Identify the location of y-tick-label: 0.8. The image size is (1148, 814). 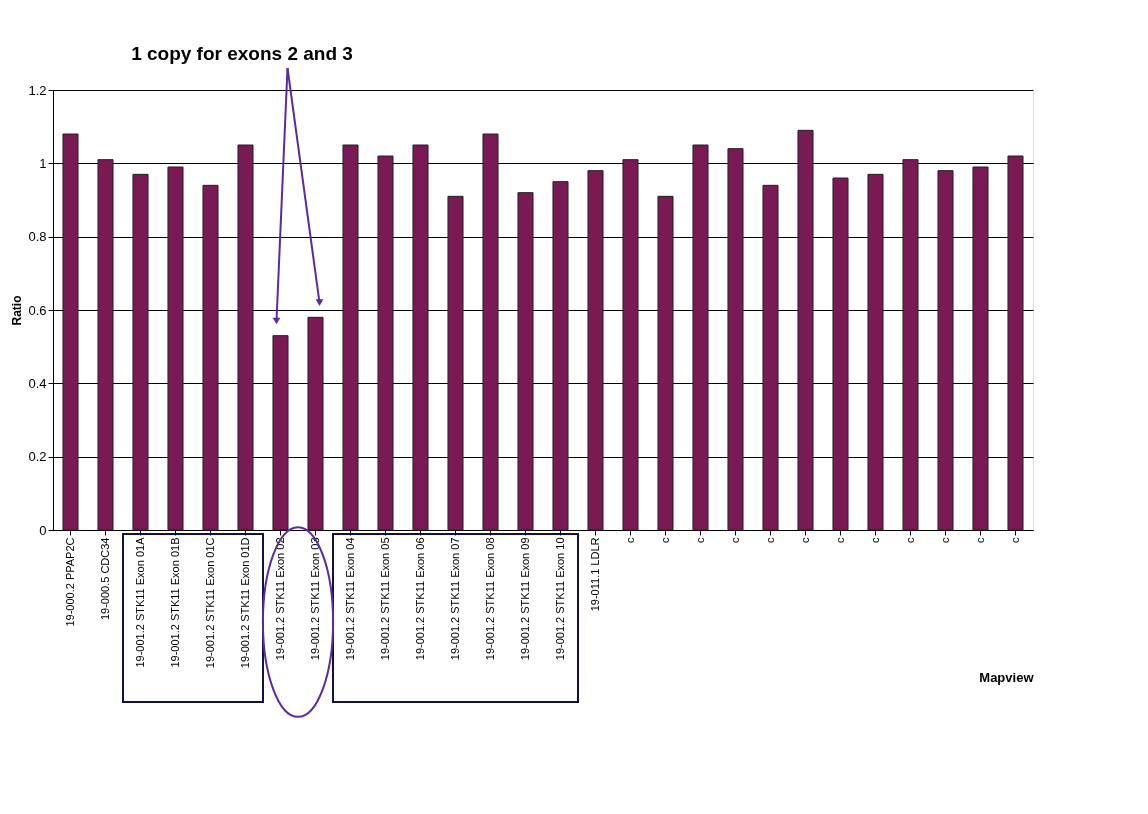
(37, 237).